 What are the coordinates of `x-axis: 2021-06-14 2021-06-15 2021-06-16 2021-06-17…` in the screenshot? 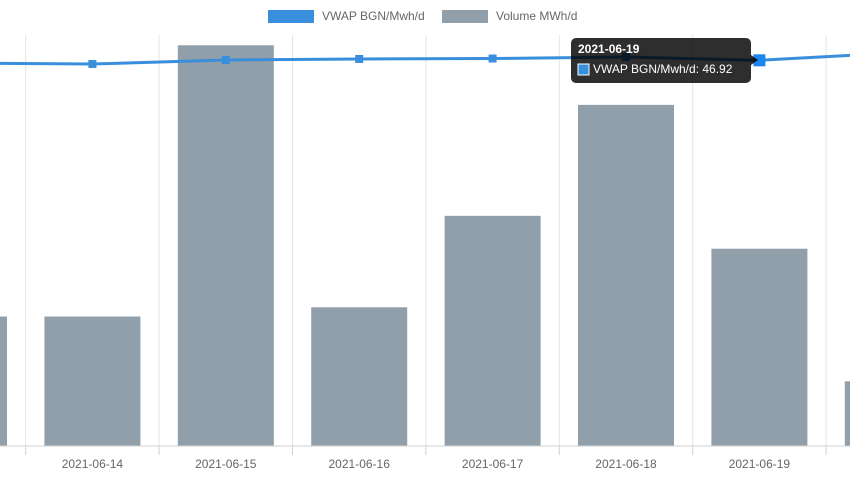 It's located at (425, 458).